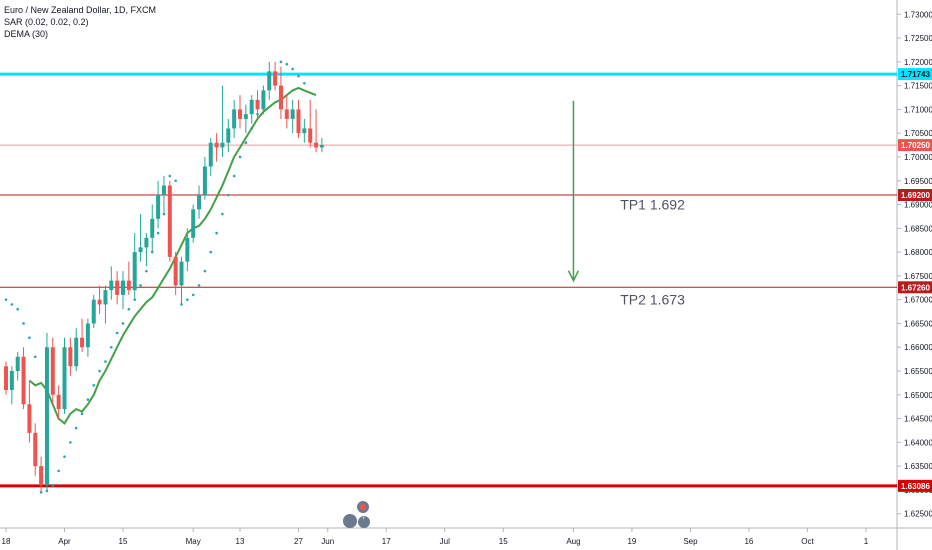  I want to click on x-tick-label: Aug, so click(573, 541).